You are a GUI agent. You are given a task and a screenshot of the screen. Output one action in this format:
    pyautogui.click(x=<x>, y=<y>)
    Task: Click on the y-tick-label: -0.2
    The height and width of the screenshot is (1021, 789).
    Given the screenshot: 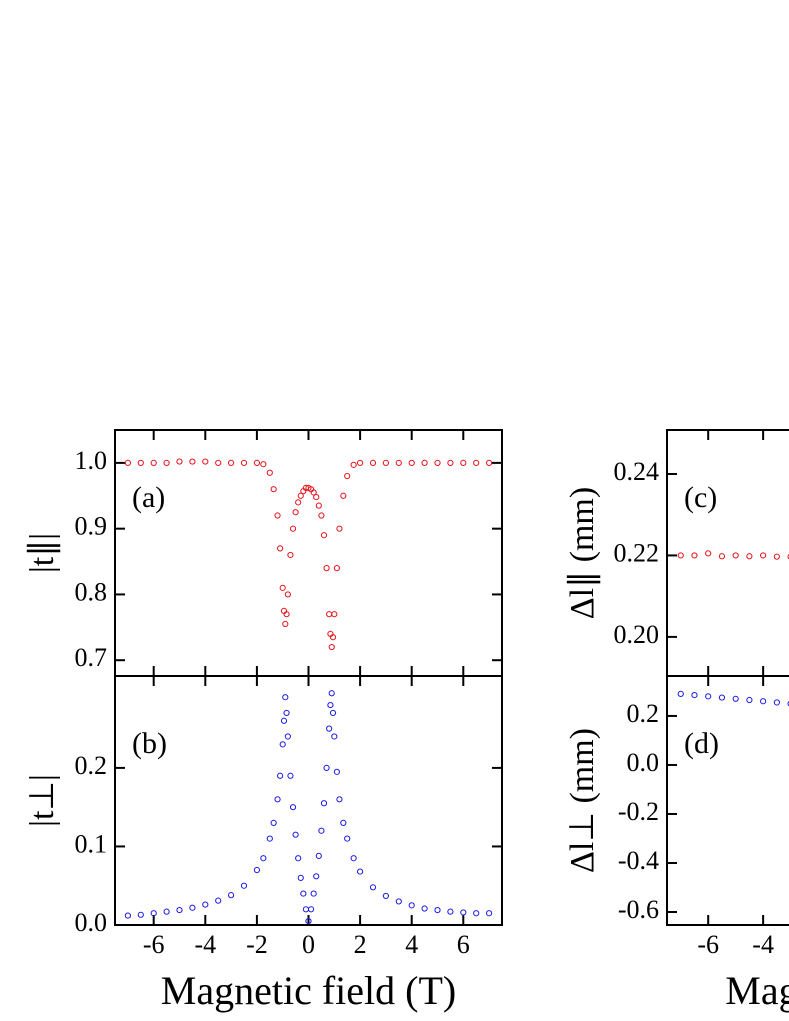 What is the action you would take?
    pyautogui.click(x=638, y=811)
    